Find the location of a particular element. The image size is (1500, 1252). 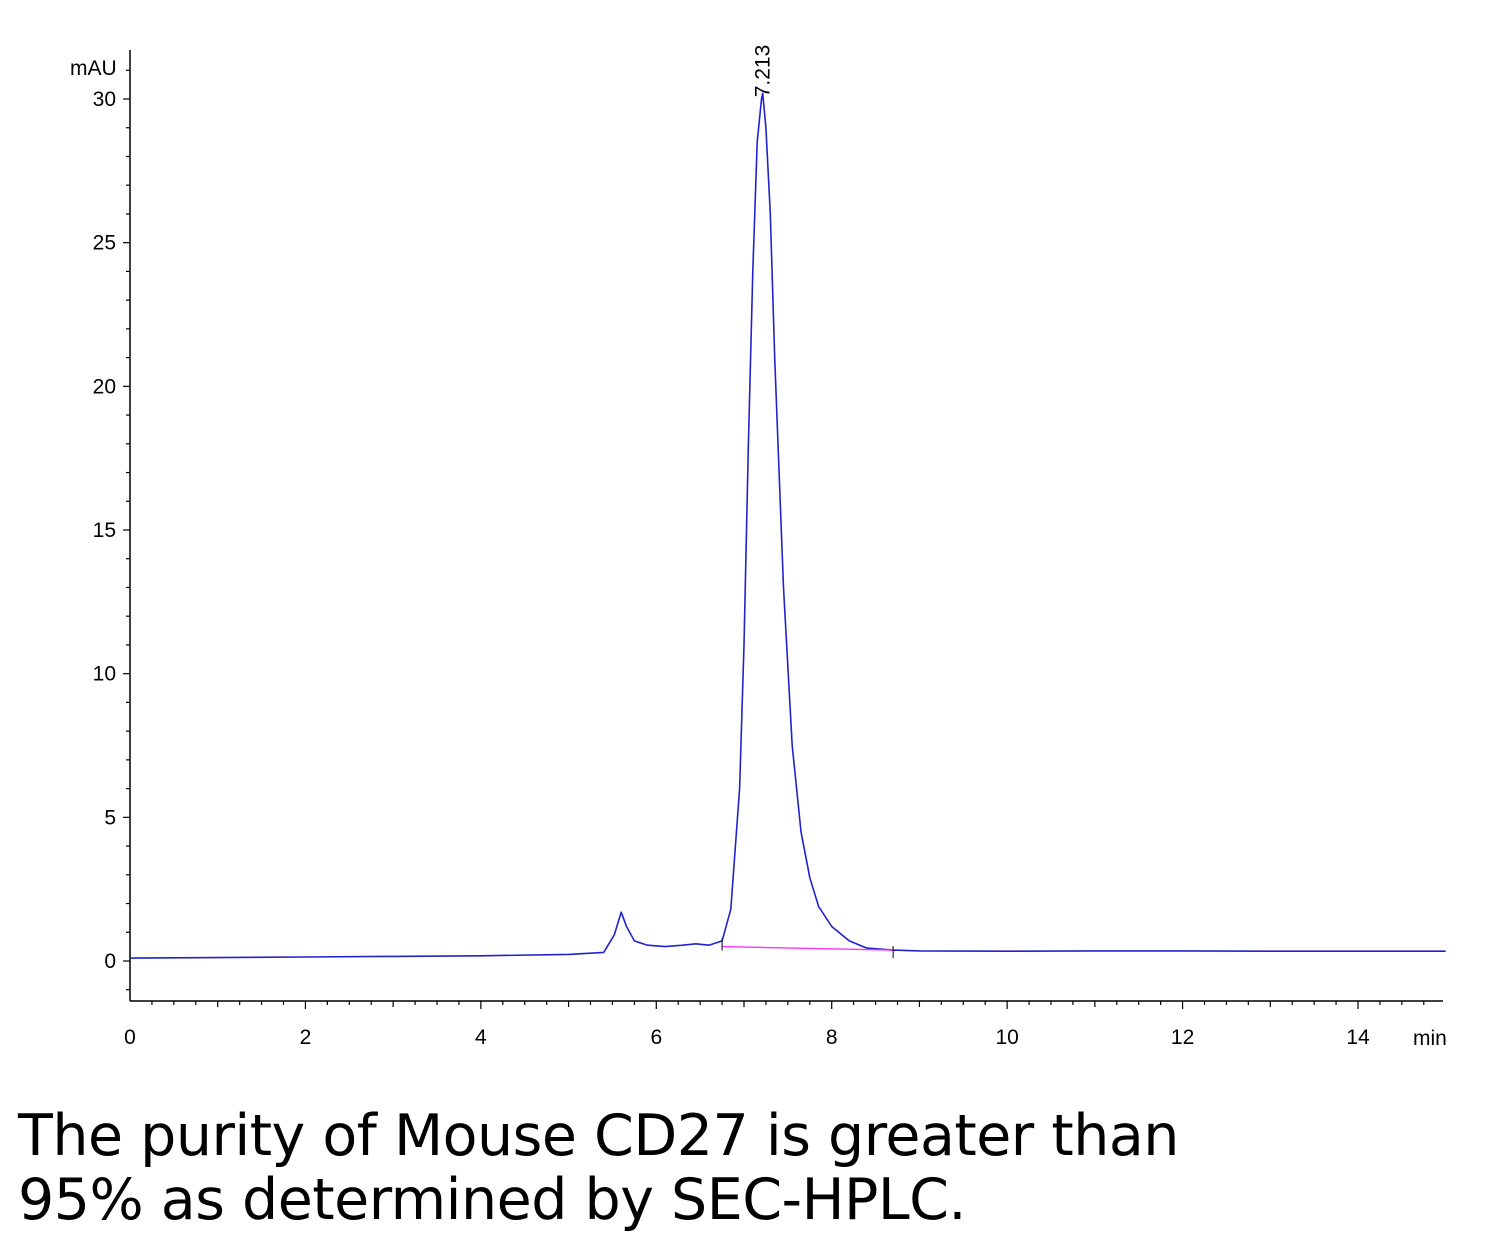

x-tick-label: 12 is located at coordinates (1182, 1037).